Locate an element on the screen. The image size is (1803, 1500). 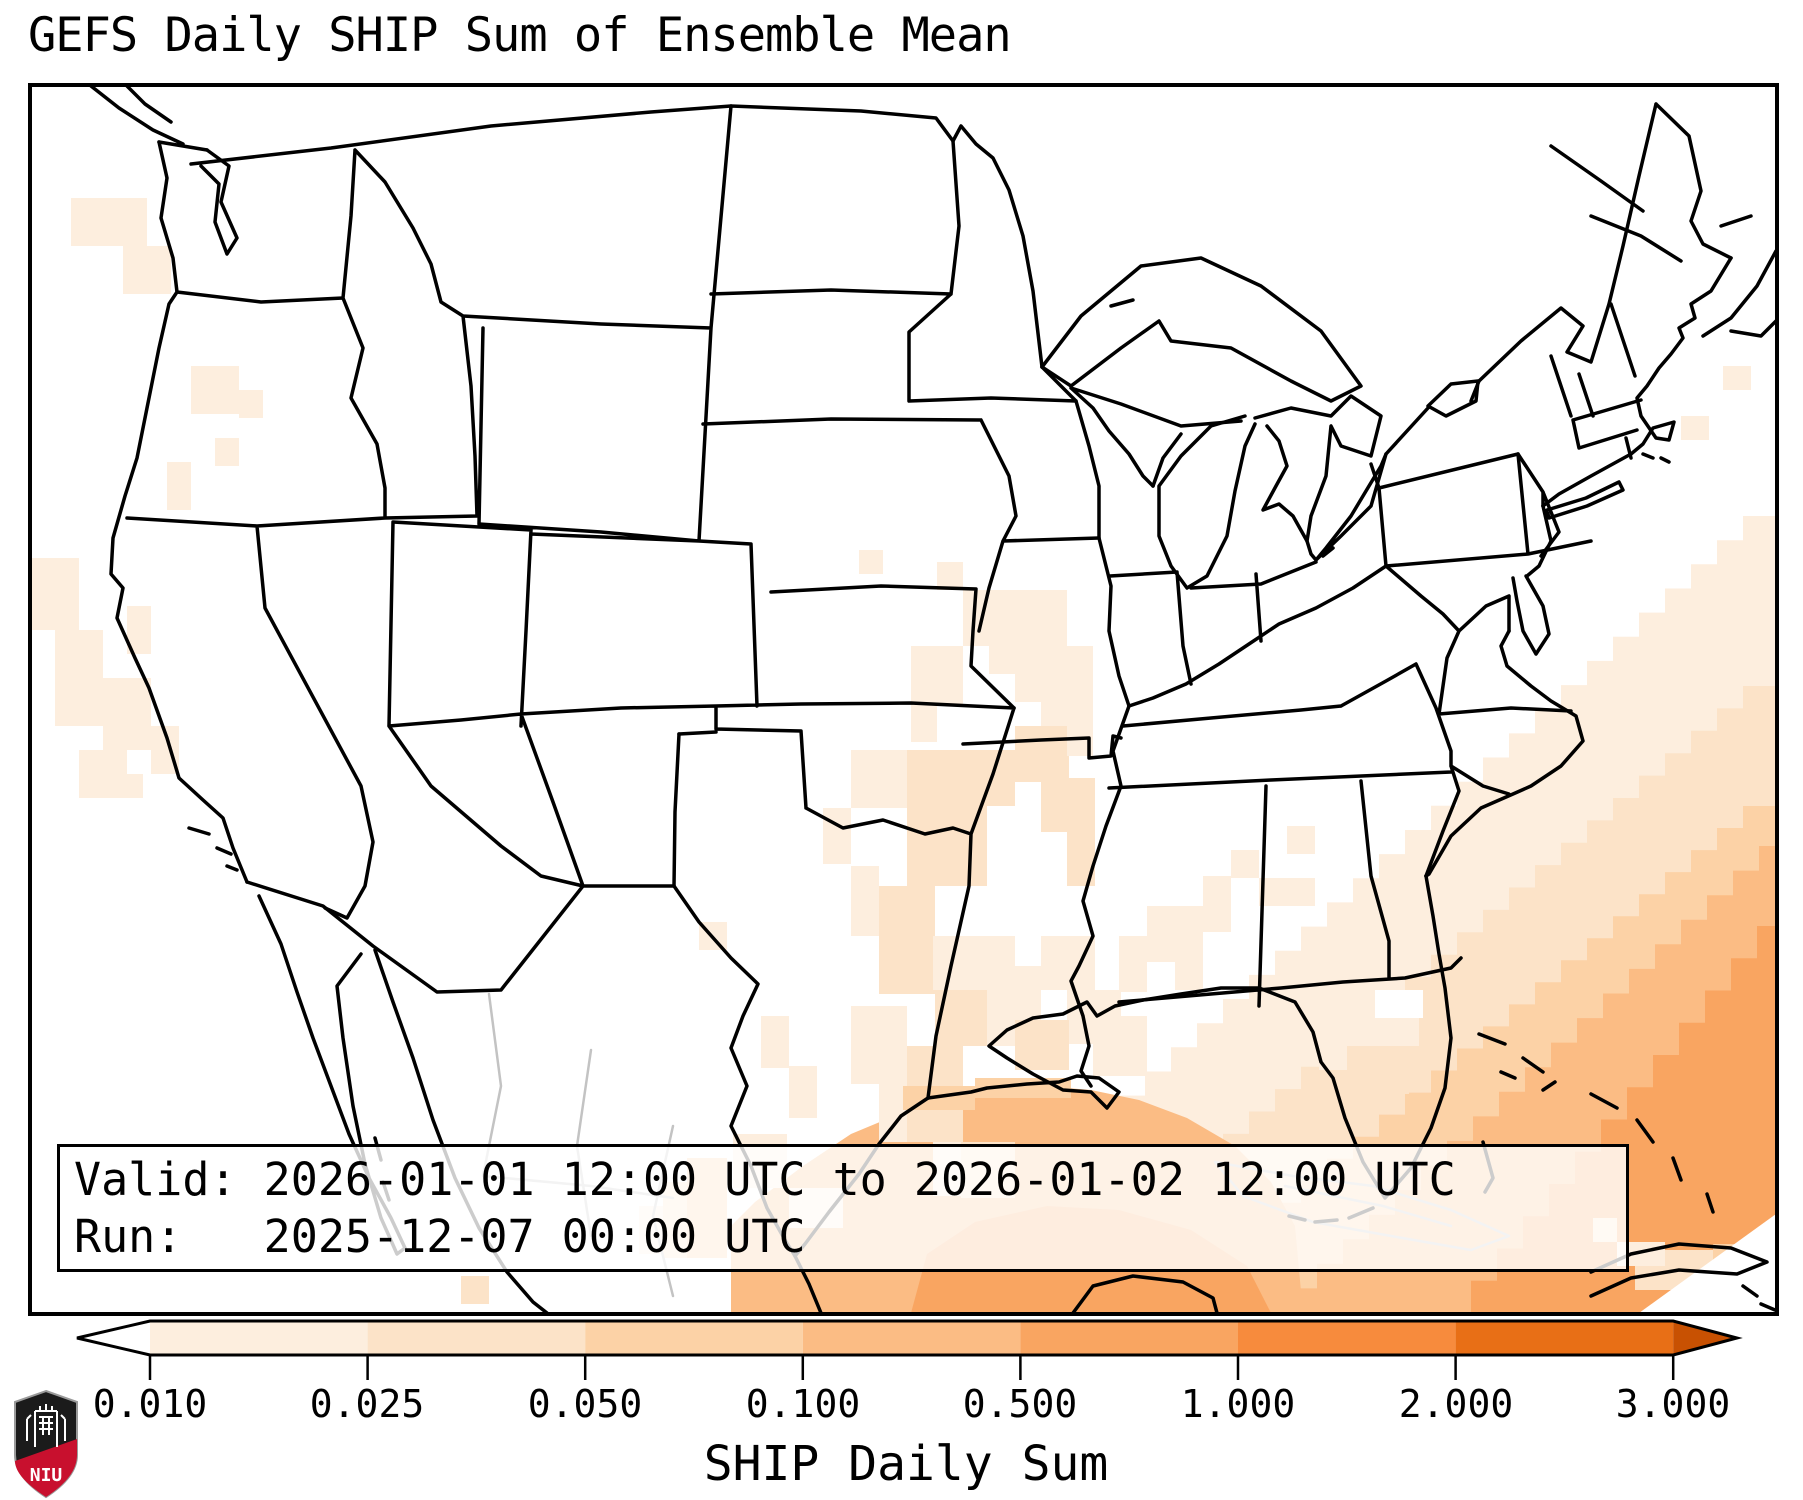
lake-superior is located at coordinates (1201, 329).